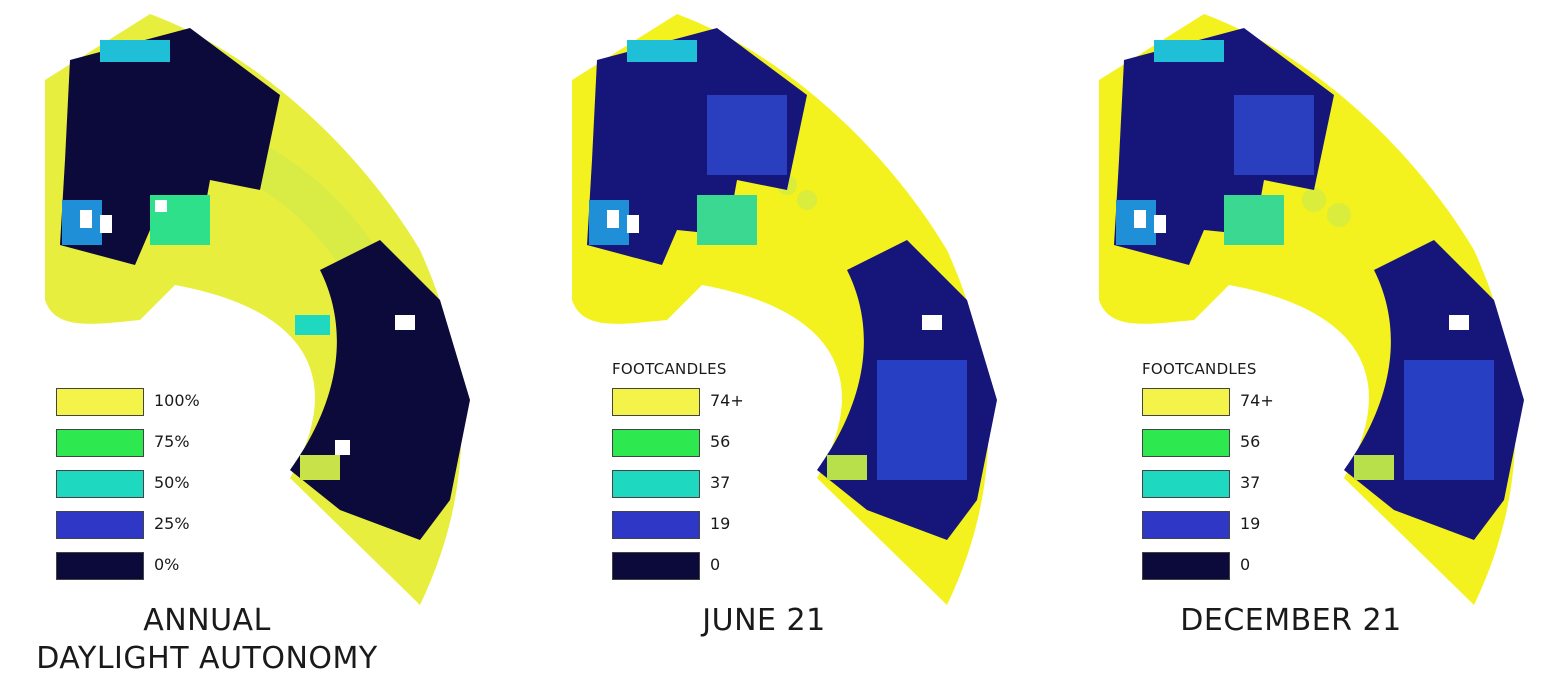  I want to click on legend-label: 50%, so click(172, 482).